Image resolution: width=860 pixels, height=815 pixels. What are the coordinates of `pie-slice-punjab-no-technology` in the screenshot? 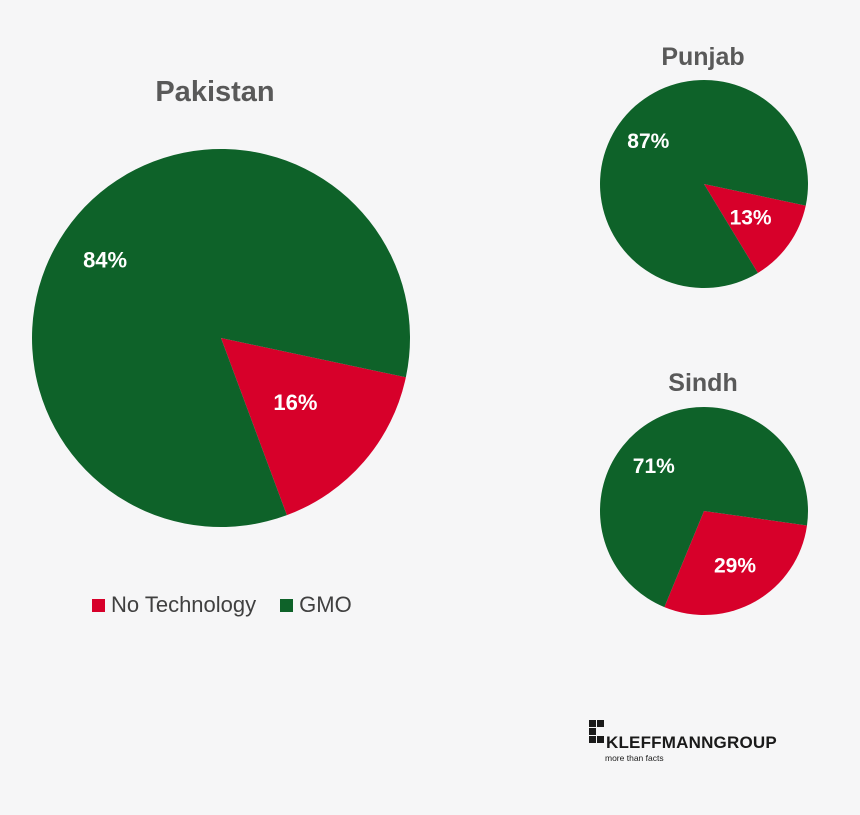 It's located at (755, 228).